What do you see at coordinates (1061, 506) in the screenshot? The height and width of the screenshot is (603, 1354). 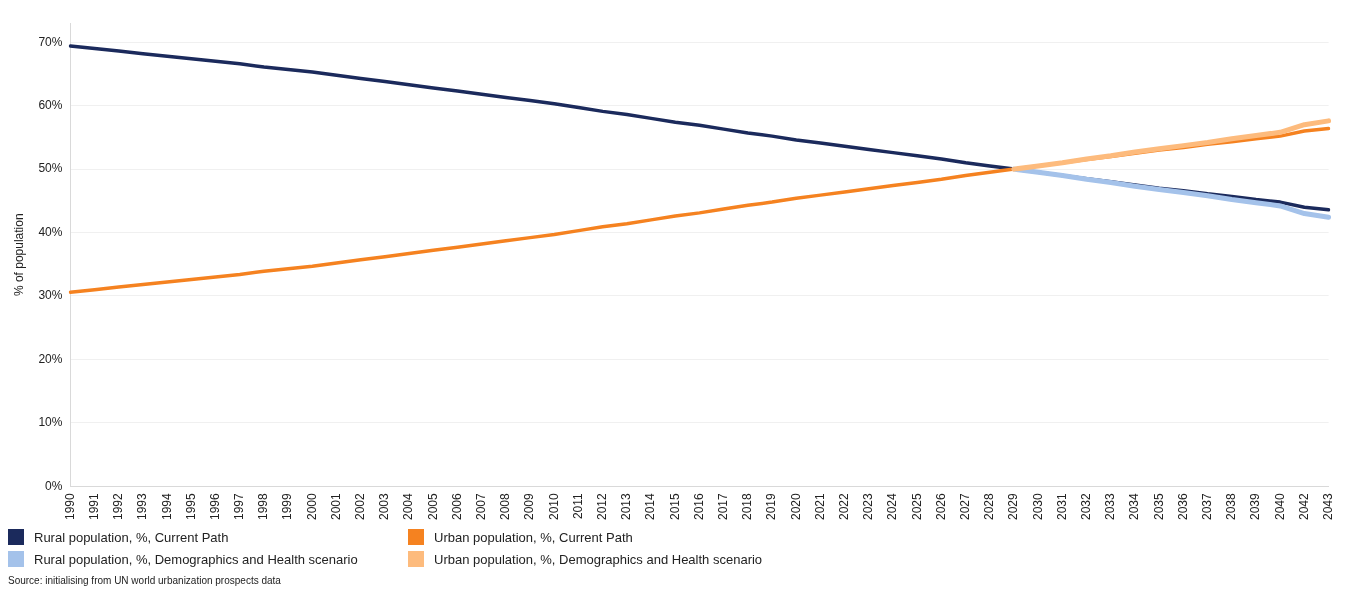 I see `x-tick-label: 2031` at bounding box center [1061, 506].